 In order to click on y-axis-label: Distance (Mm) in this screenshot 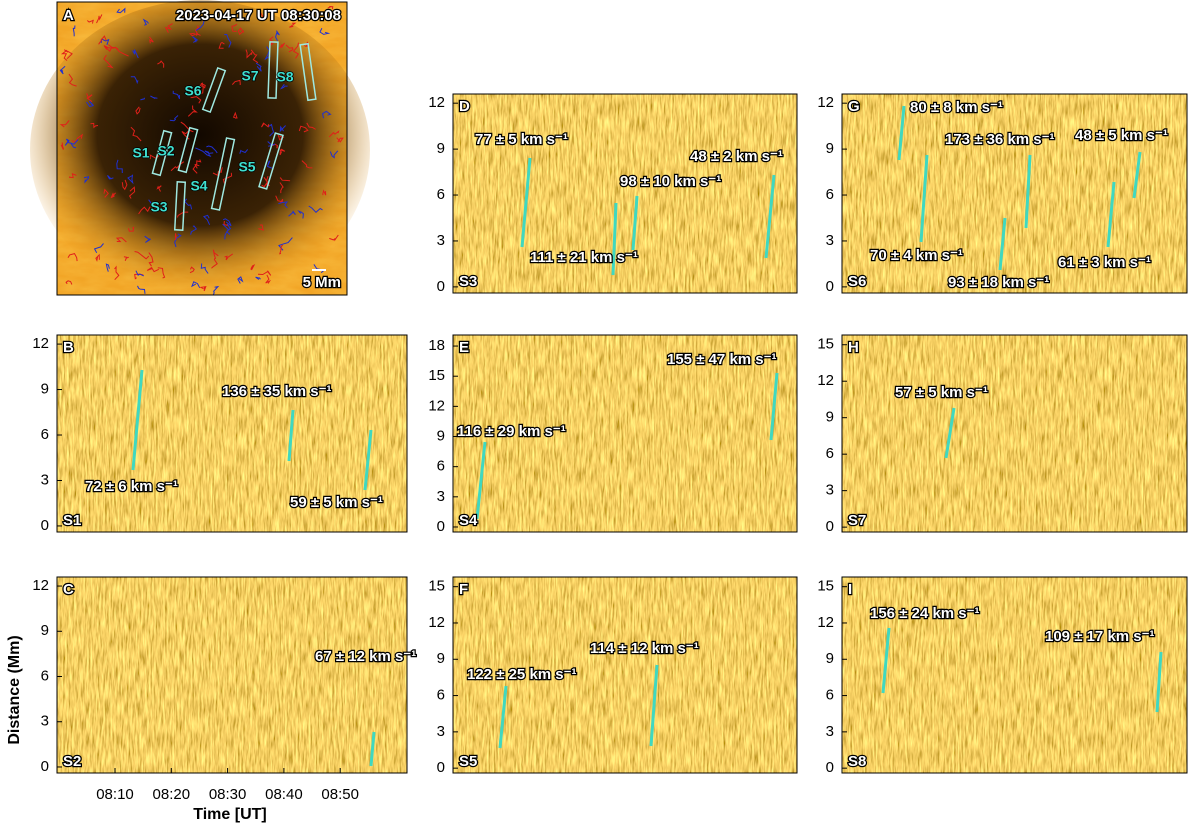, I will do `click(14, 689)`.